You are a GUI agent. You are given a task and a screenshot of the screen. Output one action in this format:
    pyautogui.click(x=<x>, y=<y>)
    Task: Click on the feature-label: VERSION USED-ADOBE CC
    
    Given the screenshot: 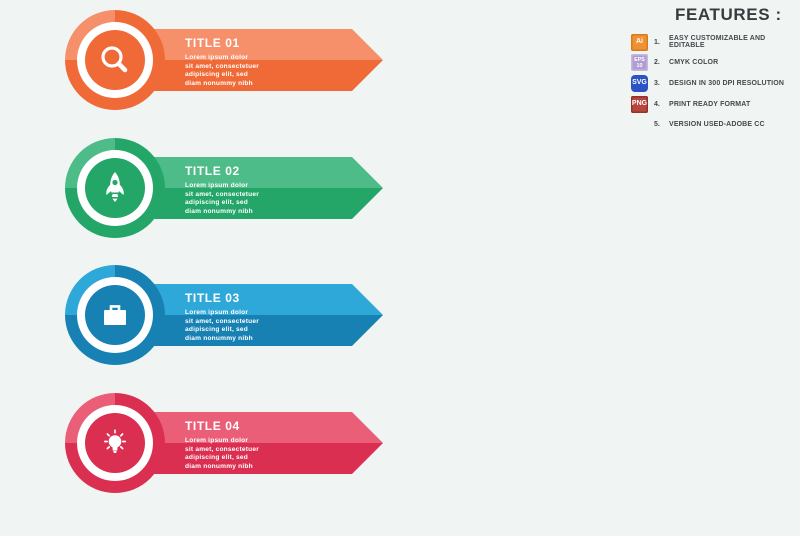 What is the action you would take?
    pyautogui.click(x=717, y=125)
    